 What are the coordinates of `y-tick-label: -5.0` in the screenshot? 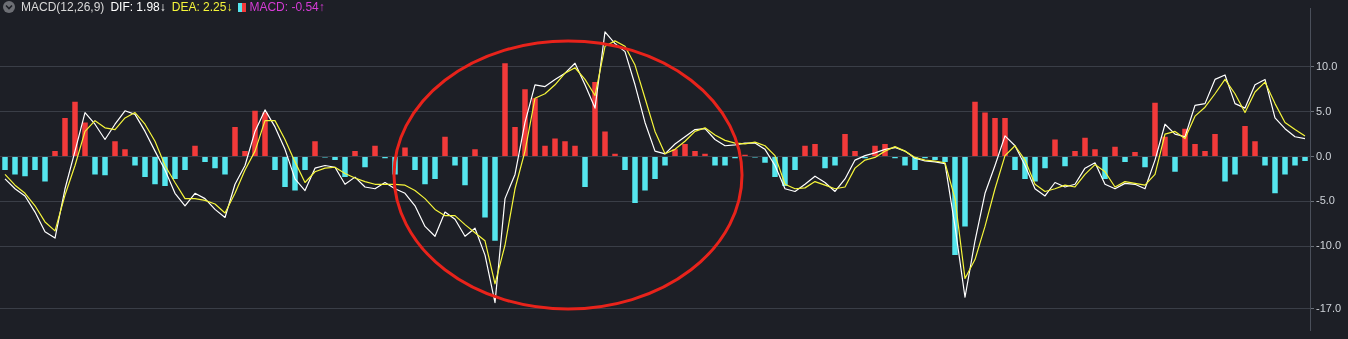 It's located at (1325, 200).